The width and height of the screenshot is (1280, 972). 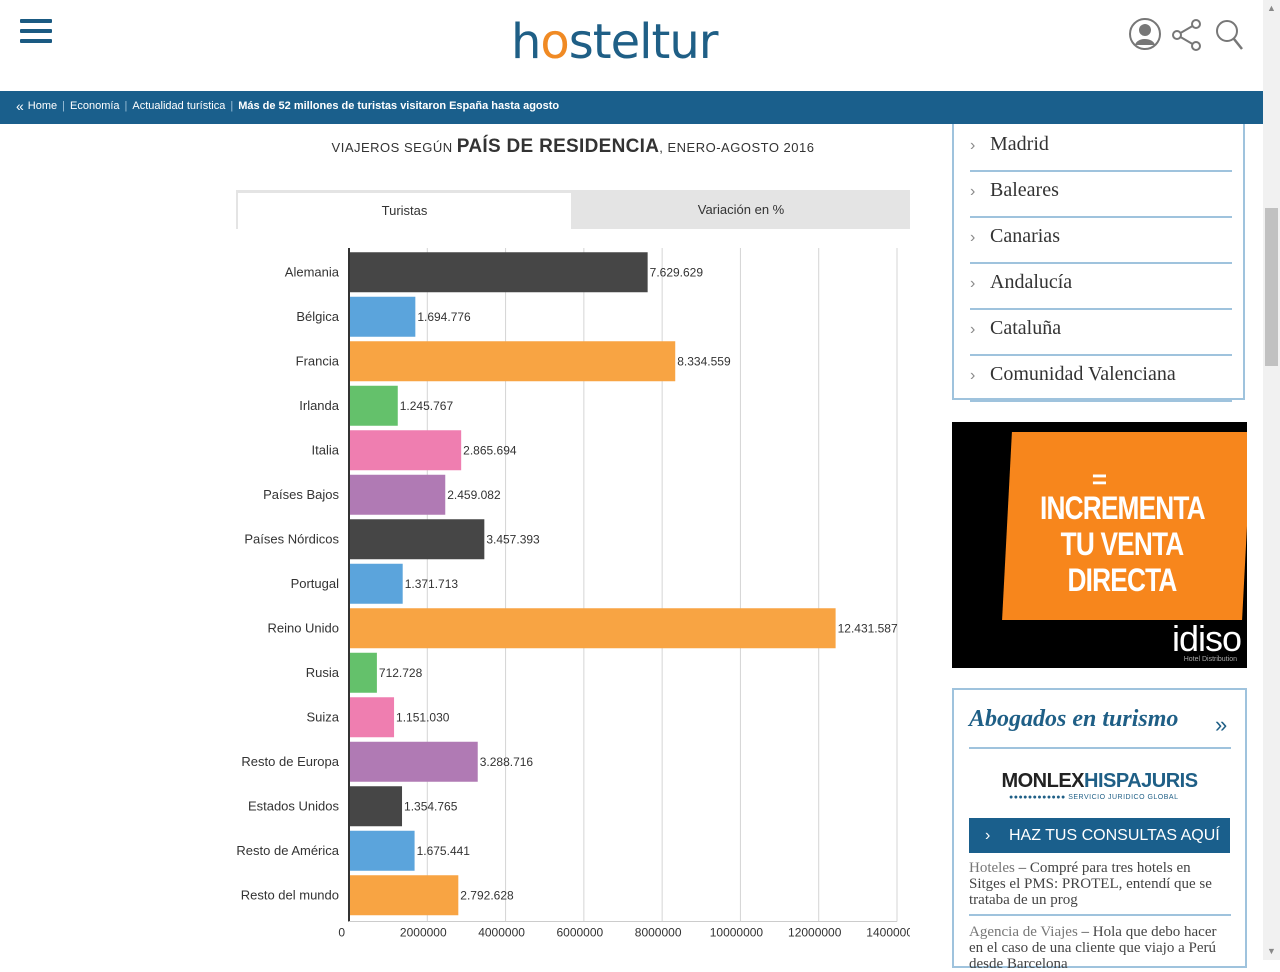 What do you see at coordinates (36, 33) in the screenshot?
I see `menu-icon` at bounding box center [36, 33].